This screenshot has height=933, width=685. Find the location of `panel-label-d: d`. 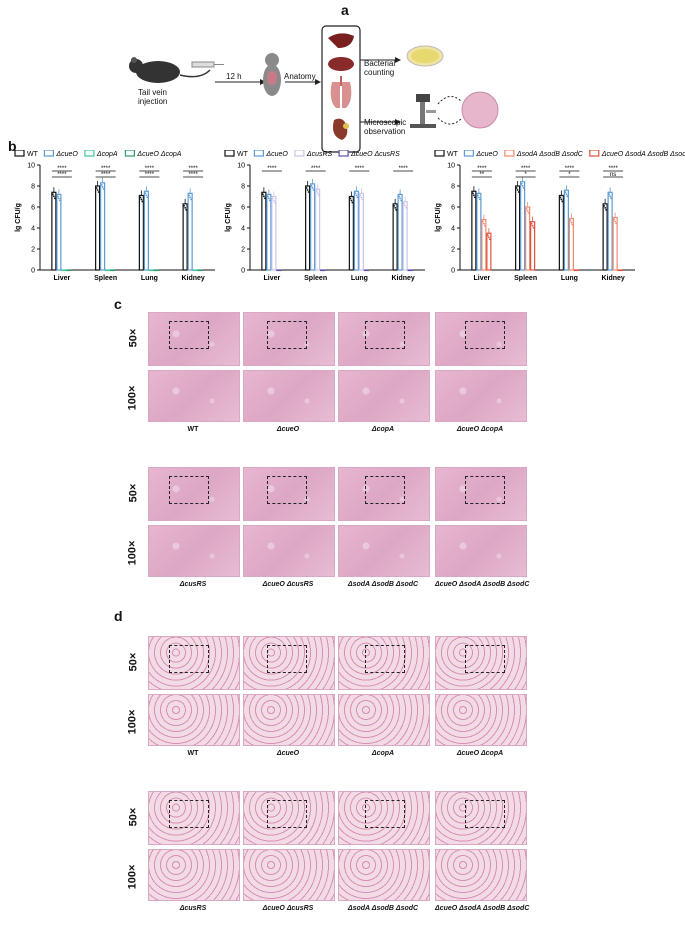

panel-label-d: d is located at coordinates (118, 616).